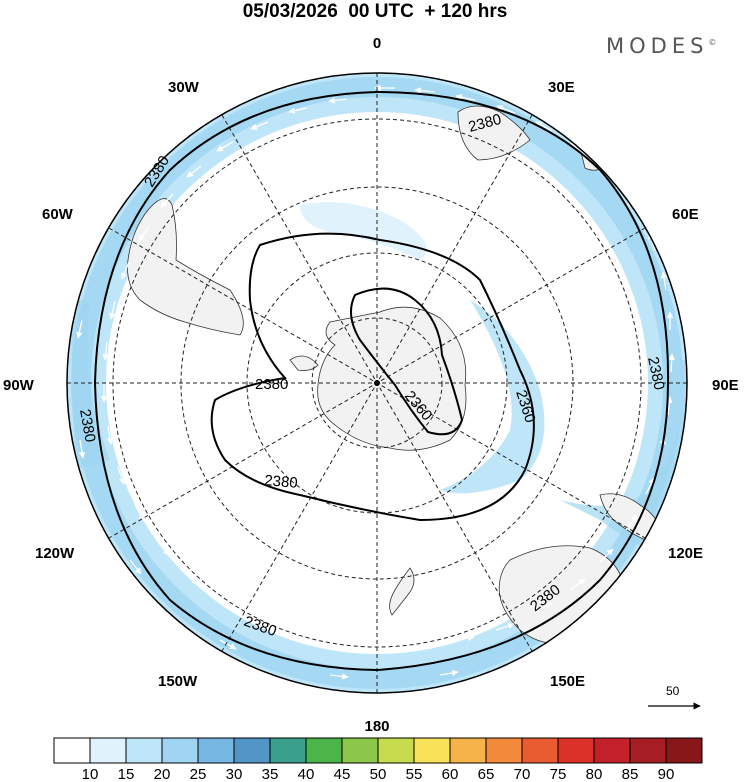 The height and width of the screenshot is (782, 750). I want to click on south-pole-dot, so click(377, 383).